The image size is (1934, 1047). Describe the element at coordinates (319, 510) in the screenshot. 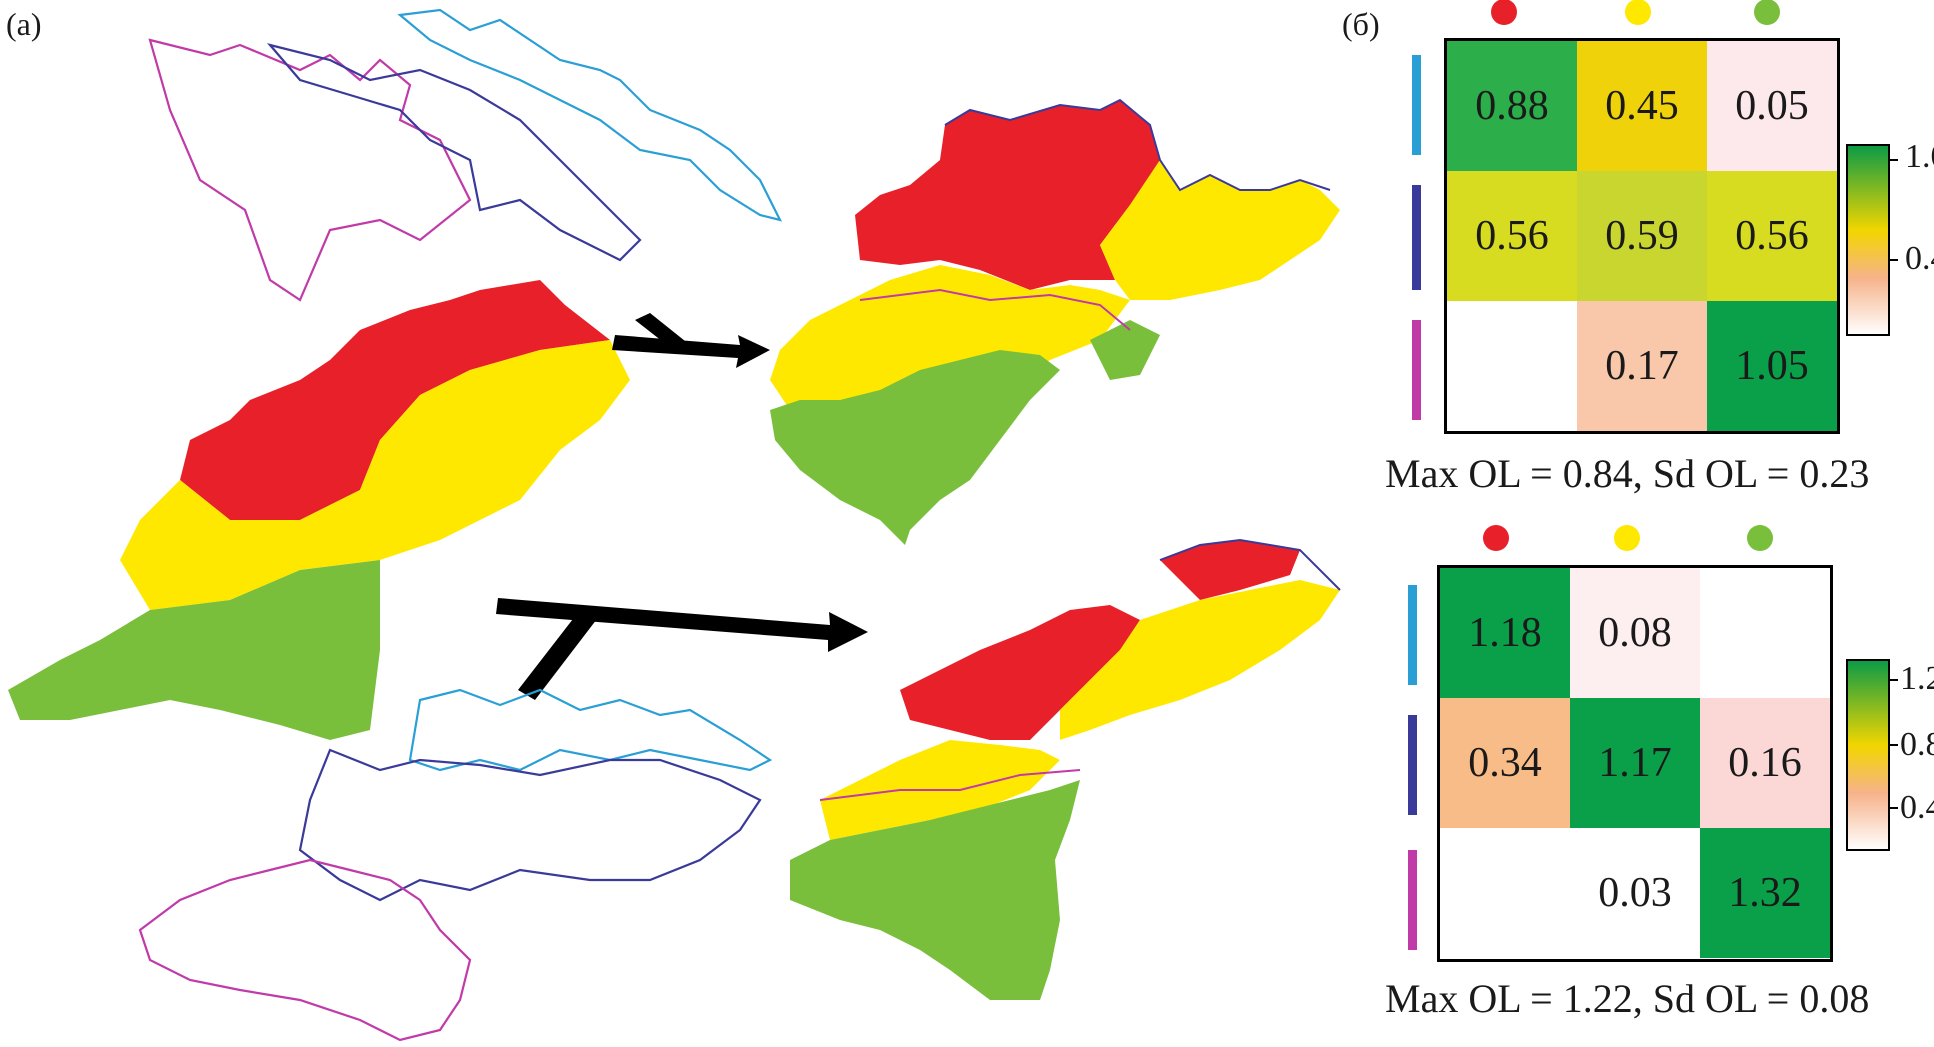

I see `central-filled-map` at that location.